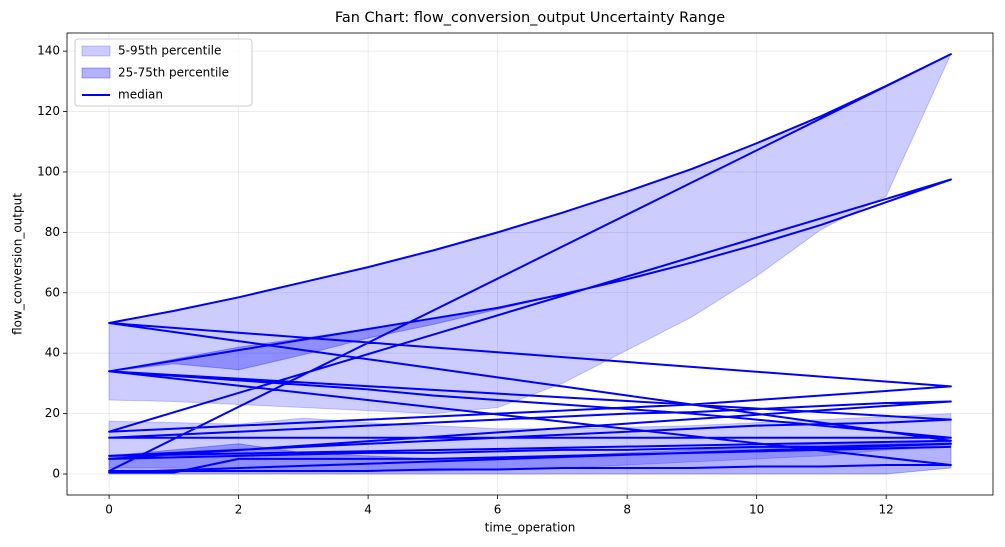 The image size is (1005, 547). What do you see at coordinates (48, 51) in the screenshot?
I see `y-tick-label: 140` at bounding box center [48, 51].